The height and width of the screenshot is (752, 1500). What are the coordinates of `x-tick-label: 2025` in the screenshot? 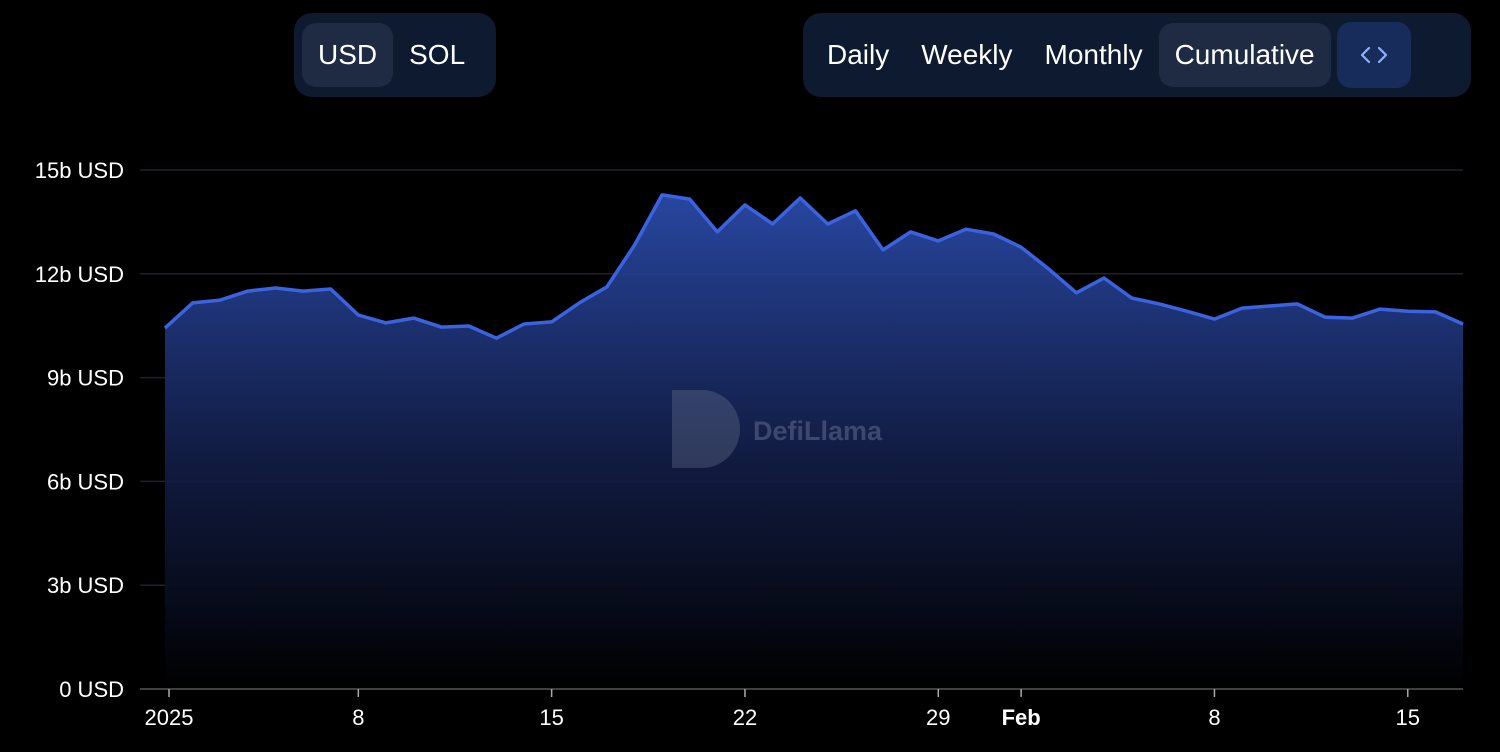 It's located at (169, 717).